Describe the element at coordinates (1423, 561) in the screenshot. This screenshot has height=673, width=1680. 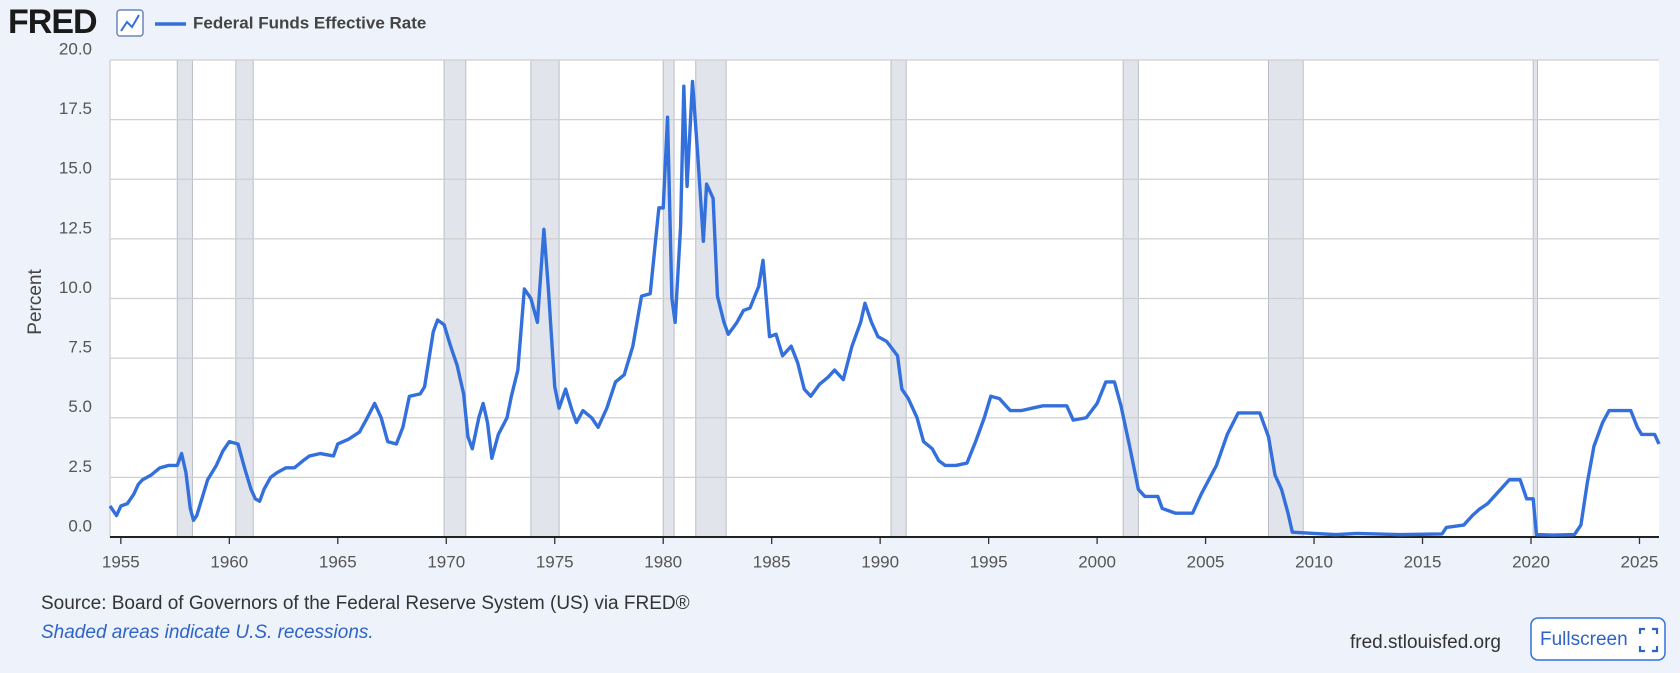
I see `x-tick-label: 2015` at that location.